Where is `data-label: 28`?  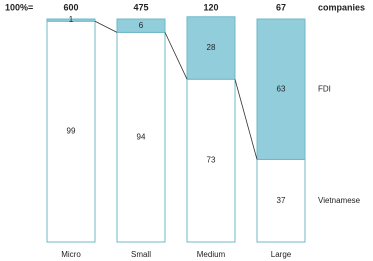 data-label: 28 is located at coordinates (211, 47).